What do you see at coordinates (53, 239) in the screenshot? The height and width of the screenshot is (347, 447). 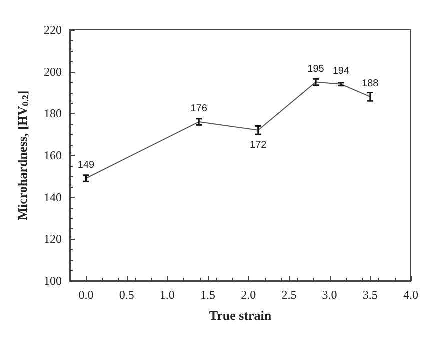 I see `y-tick-label: 120` at bounding box center [53, 239].